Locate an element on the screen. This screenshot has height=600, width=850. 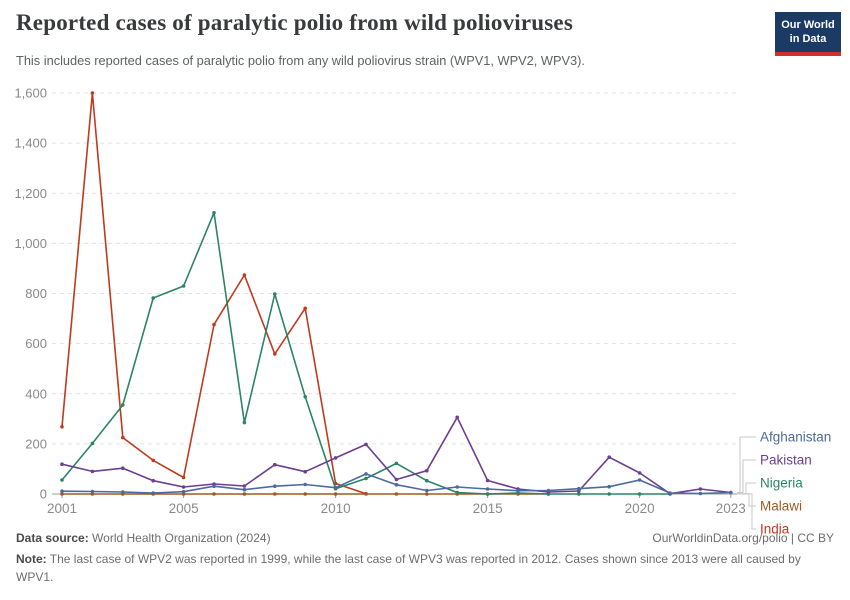
x-tick-label: 2015 is located at coordinates (488, 508).